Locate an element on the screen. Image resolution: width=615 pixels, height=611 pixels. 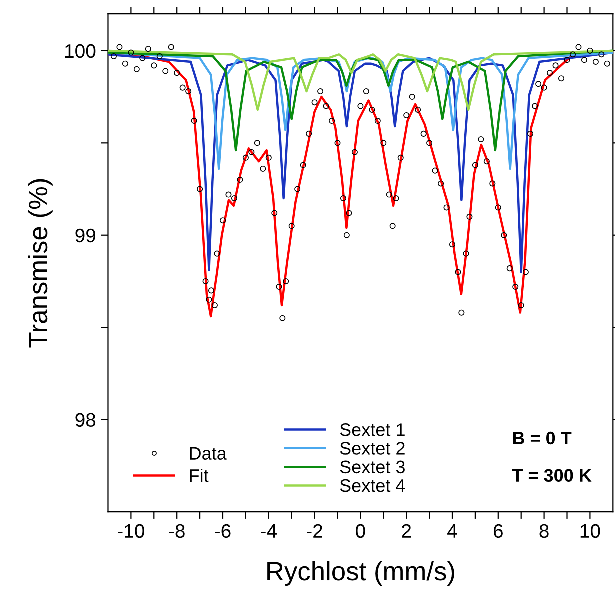
annotation: T = 300 K is located at coordinates (552, 475).